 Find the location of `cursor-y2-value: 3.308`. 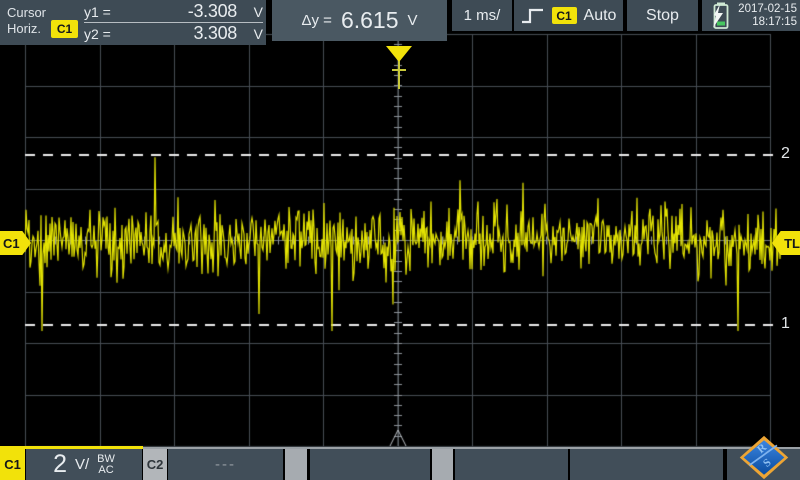

cursor-y2-value: 3.308 is located at coordinates (215, 33).